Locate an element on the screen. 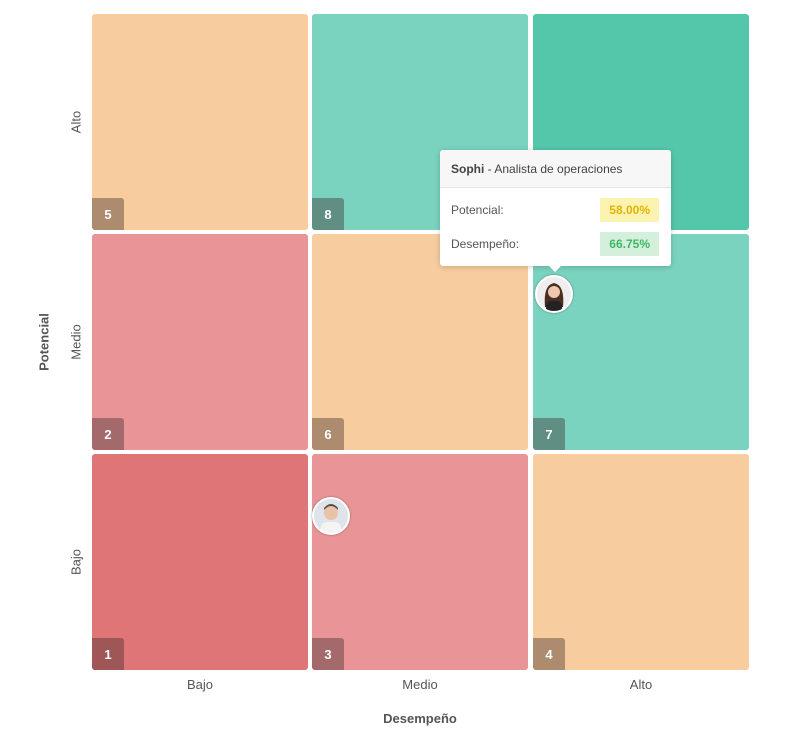 Image resolution: width=810 pixels, height=730 pixels. x-label: Bajo is located at coordinates (200, 684).